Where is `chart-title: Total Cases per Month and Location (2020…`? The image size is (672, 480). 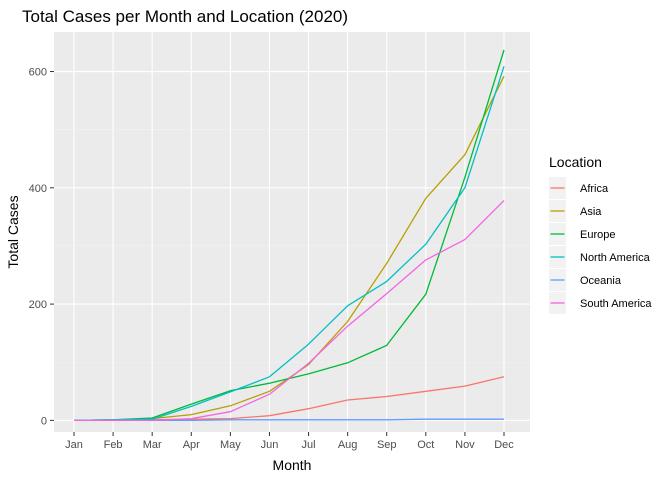
chart-title: Total Cases per Month and Location (2020… is located at coordinates (185, 16).